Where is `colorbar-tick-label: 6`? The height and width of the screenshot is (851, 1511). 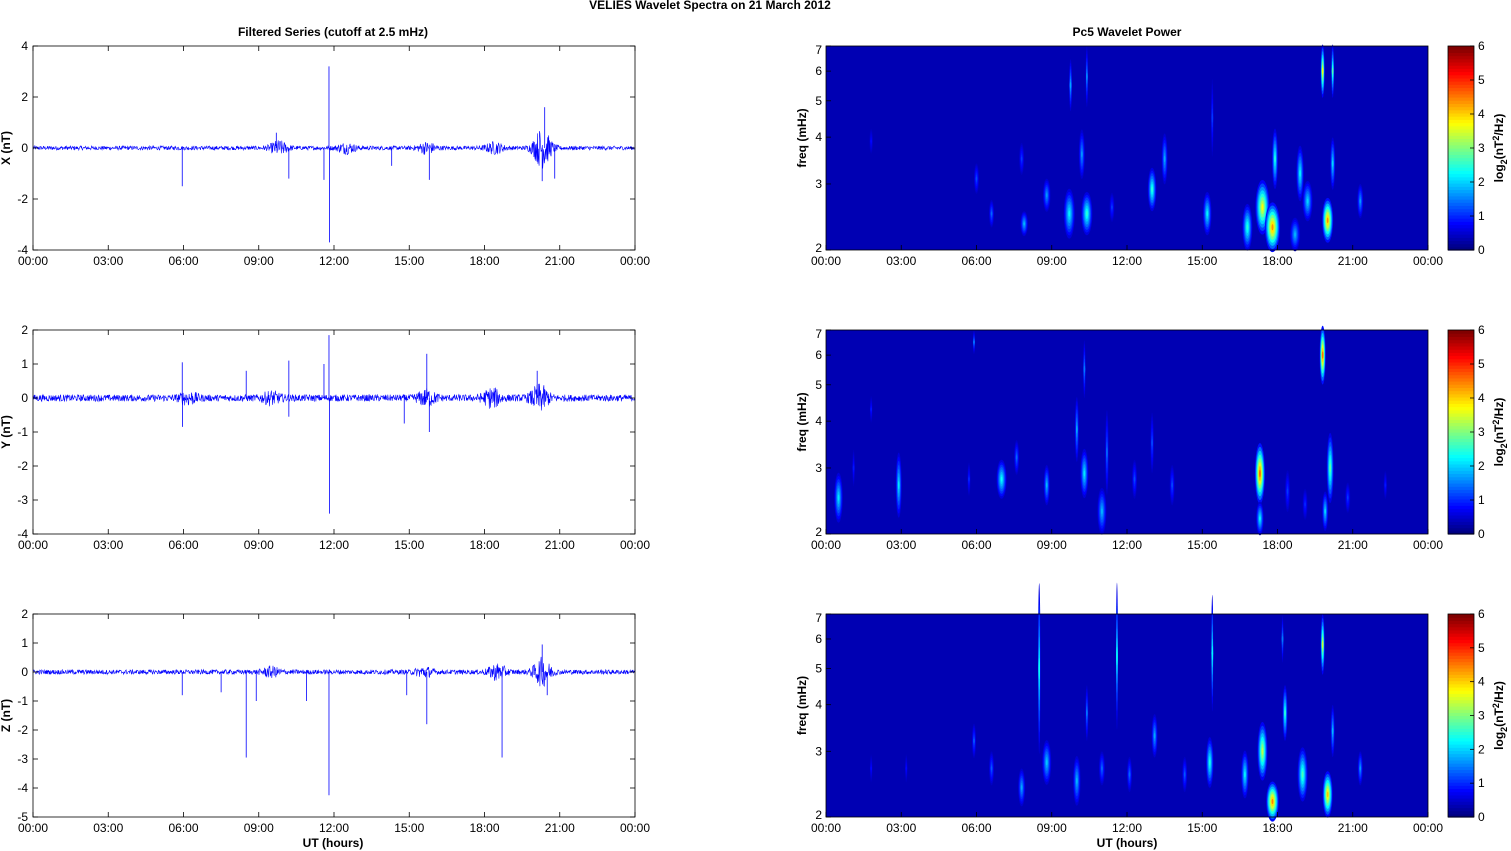 colorbar-tick-label: 6 is located at coordinates (1481, 330).